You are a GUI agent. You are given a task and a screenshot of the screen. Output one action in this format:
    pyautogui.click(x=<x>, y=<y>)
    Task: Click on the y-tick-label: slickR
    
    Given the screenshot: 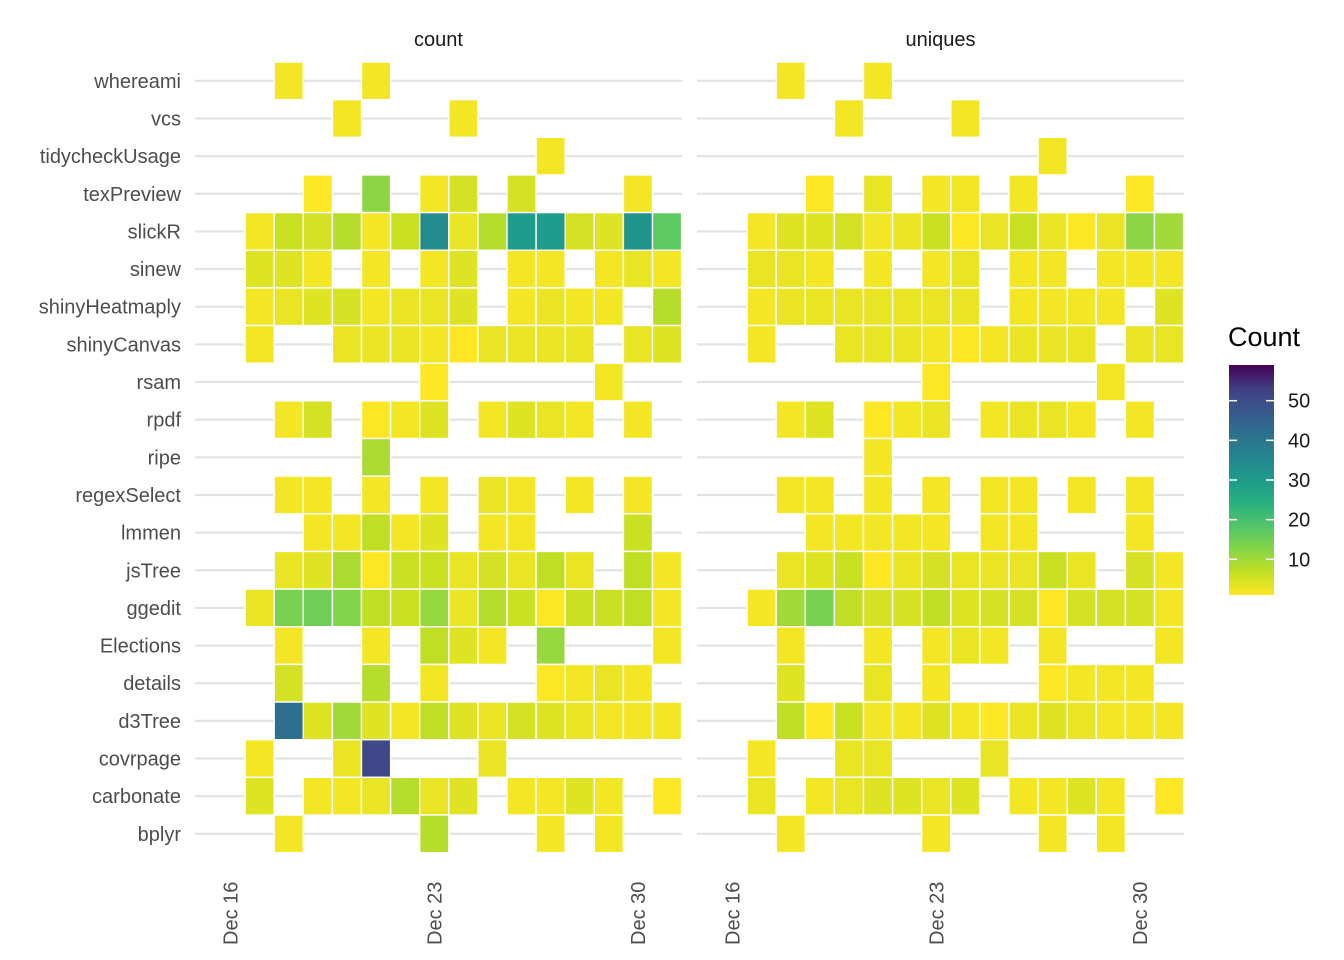 What is the action you would take?
    pyautogui.click(x=154, y=232)
    